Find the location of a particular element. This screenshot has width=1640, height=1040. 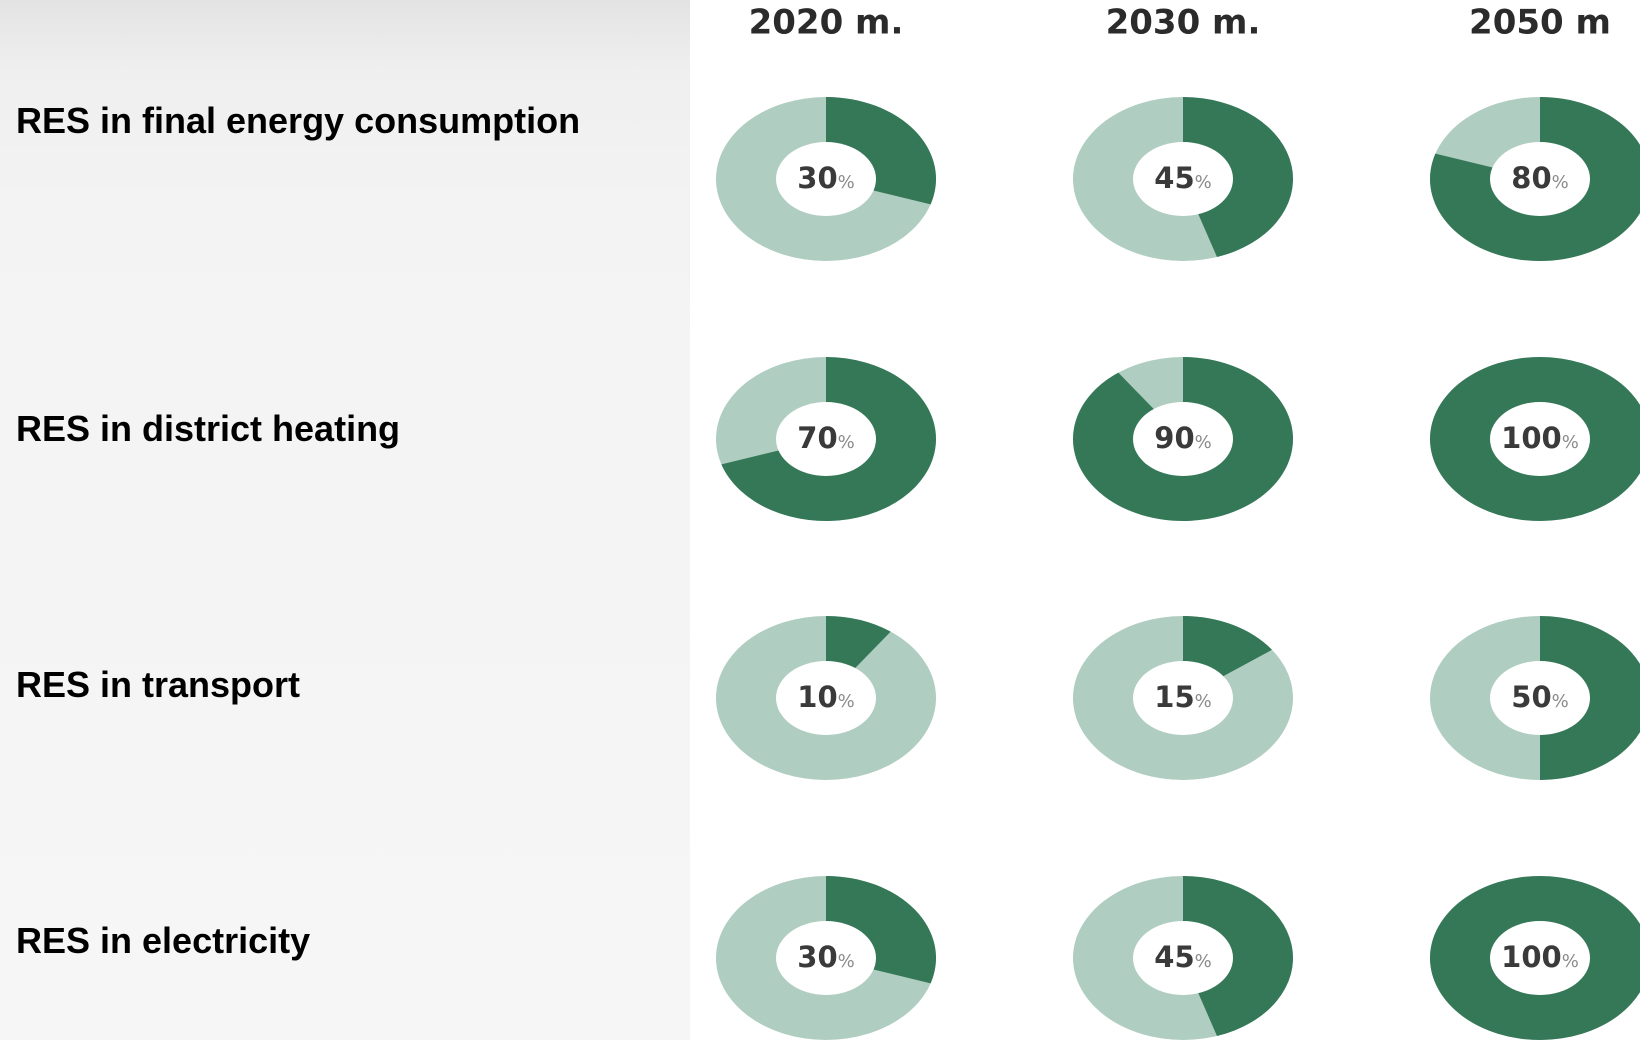

column-header-2: 2050 m is located at coordinates (1540, 23).